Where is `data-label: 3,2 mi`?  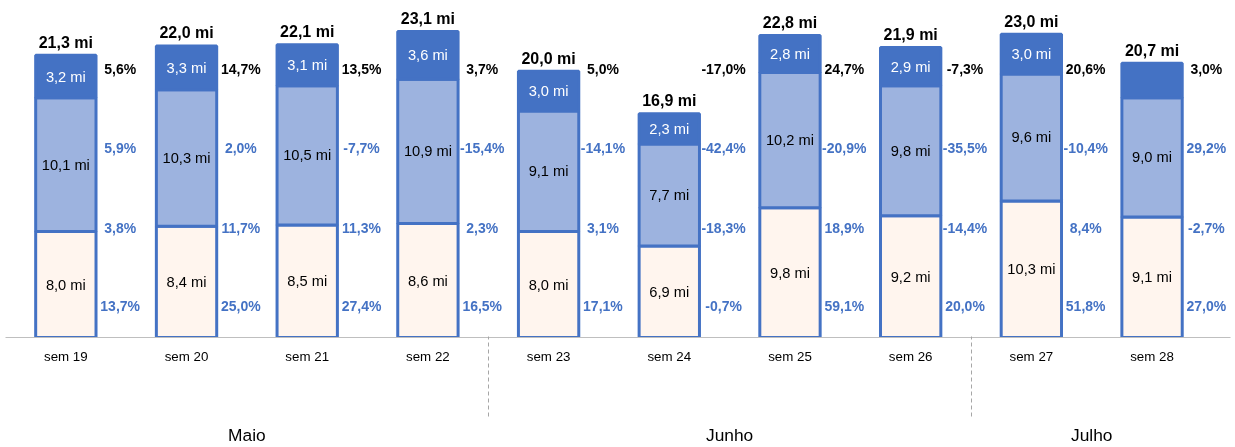 data-label: 3,2 mi is located at coordinates (65, 76).